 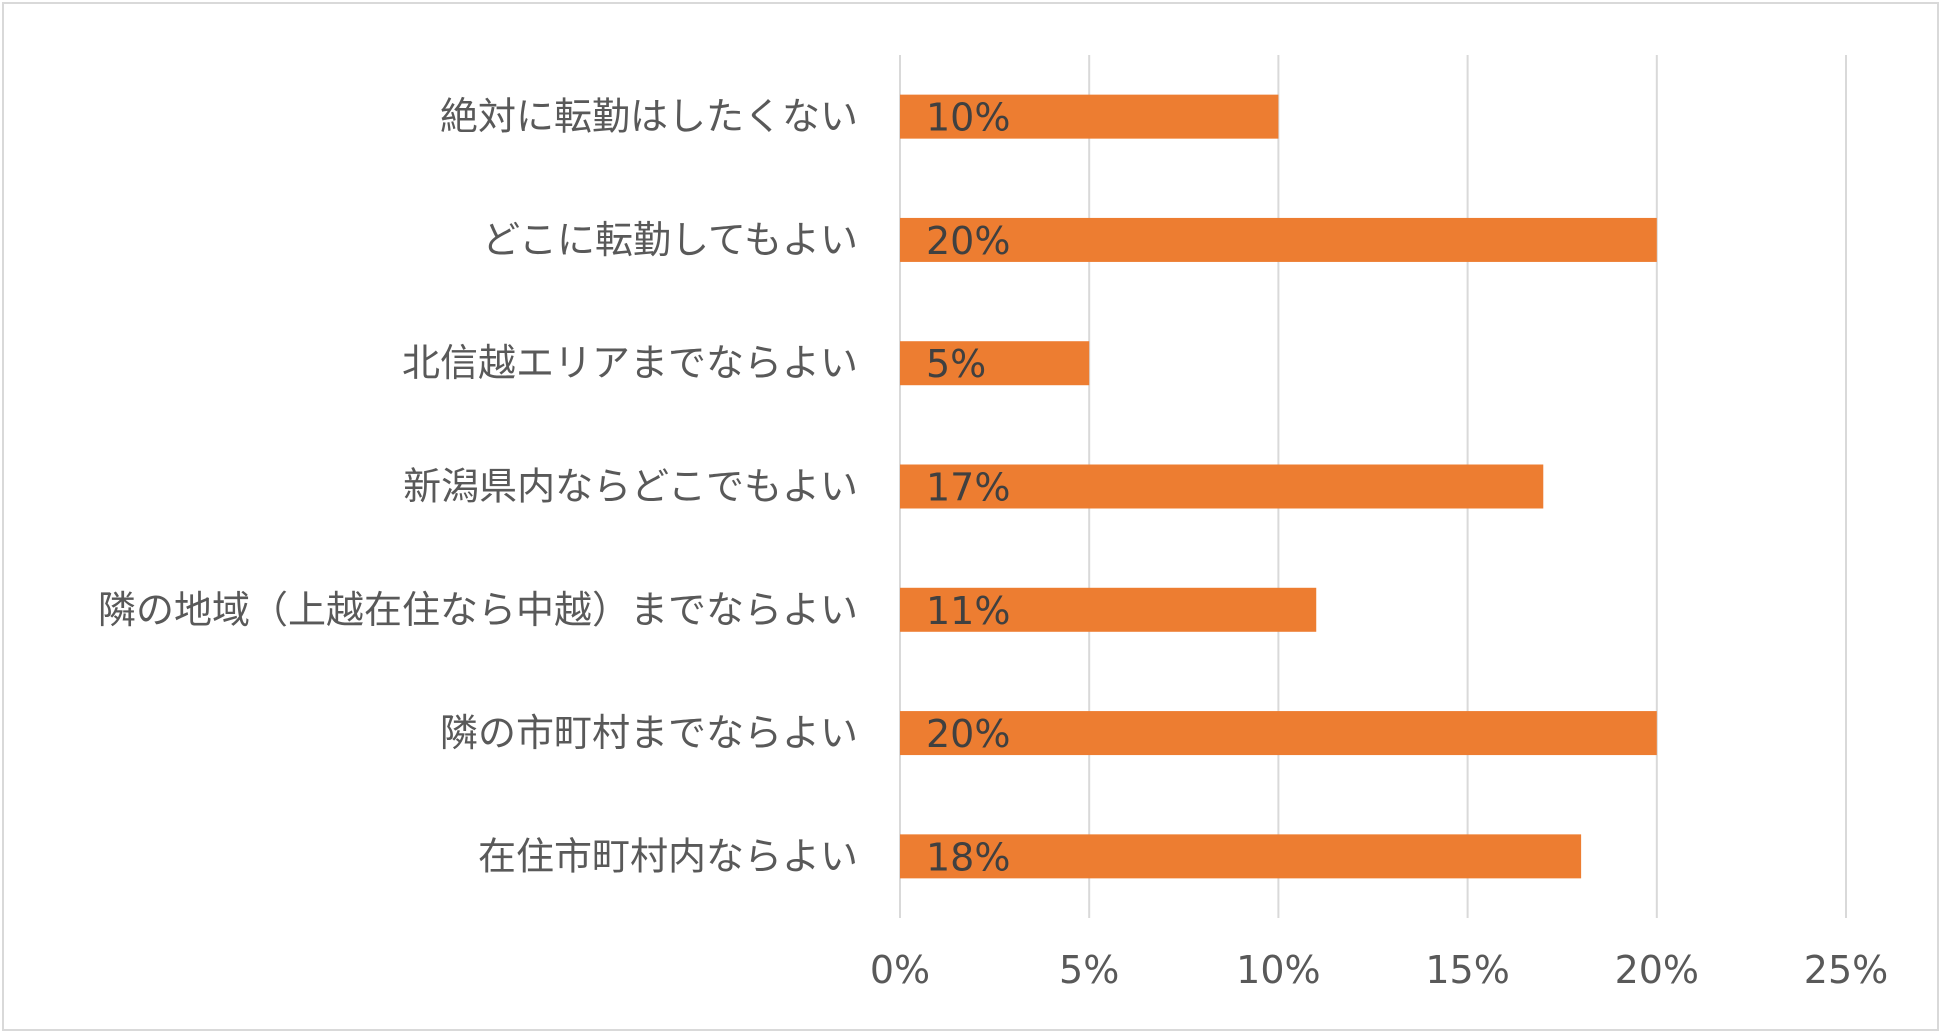 I want to click on category-label: 北信越エリアまでならよい, so click(x=630, y=363).